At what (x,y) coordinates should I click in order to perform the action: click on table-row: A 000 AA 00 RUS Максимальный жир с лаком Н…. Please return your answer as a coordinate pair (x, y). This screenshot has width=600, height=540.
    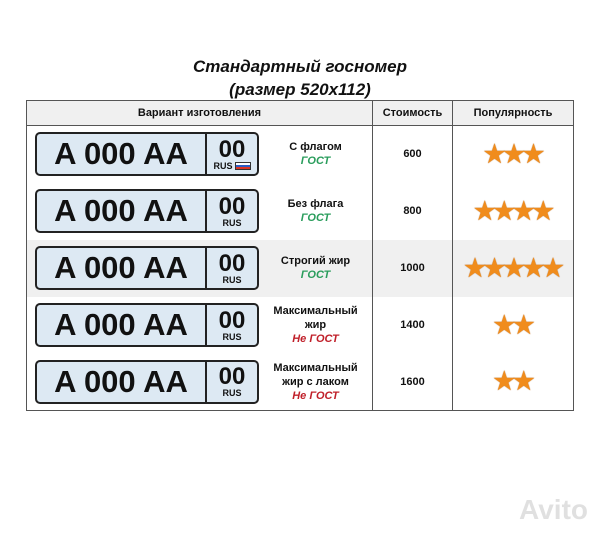
    Looking at the image, I should click on (300, 382).